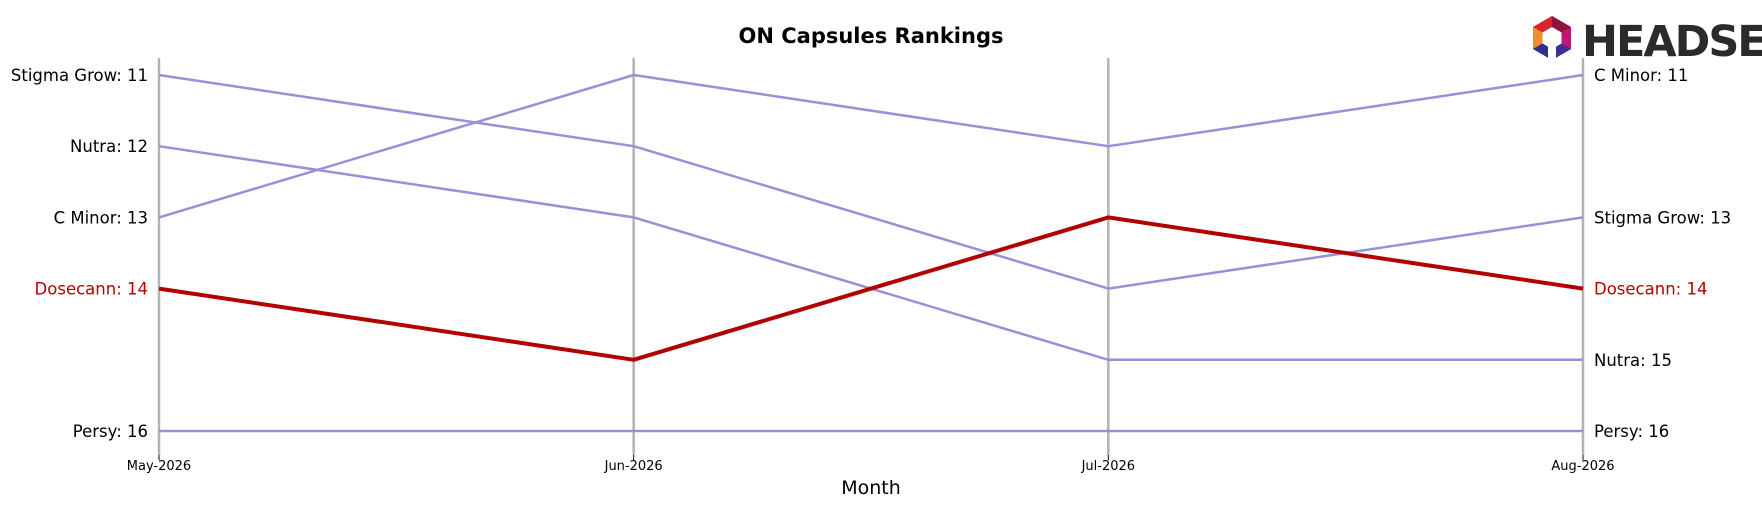  What do you see at coordinates (1633, 360) in the screenshot?
I see `end-label-nutra: Nutra: 15` at bounding box center [1633, 360].